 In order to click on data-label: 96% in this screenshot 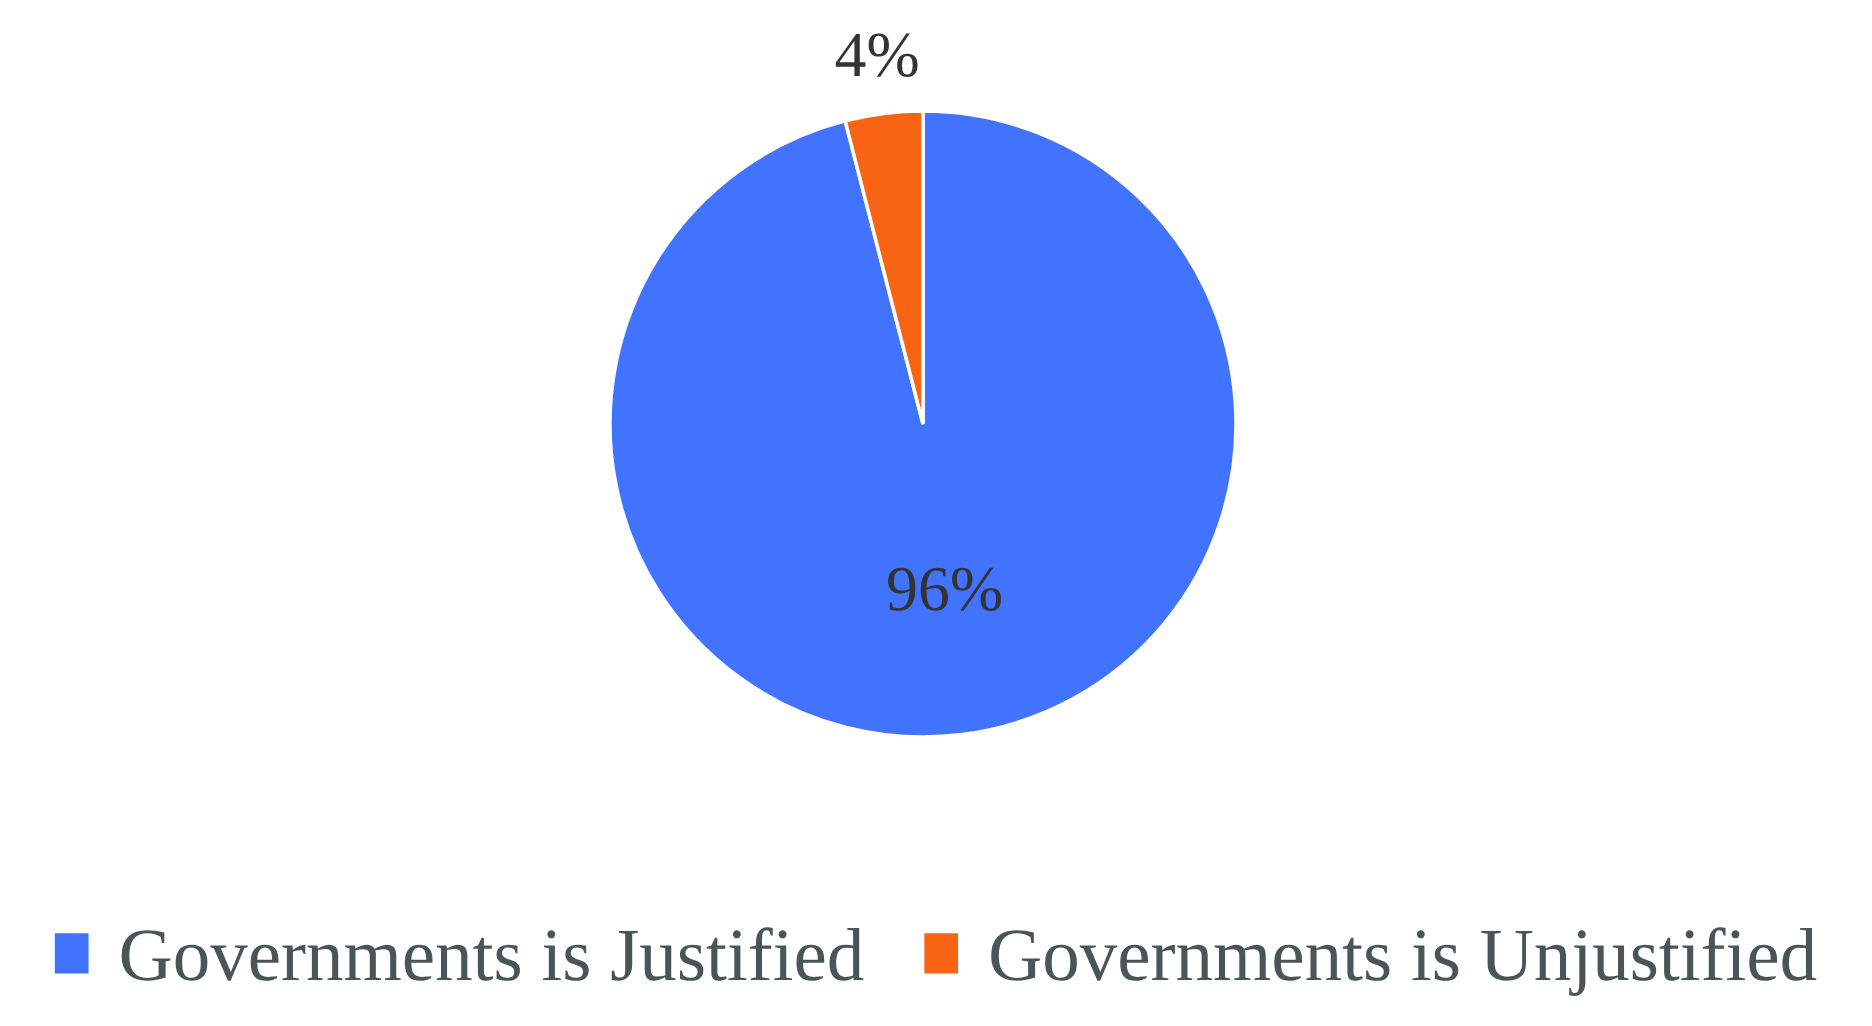, I will do `click(944, 589)`.